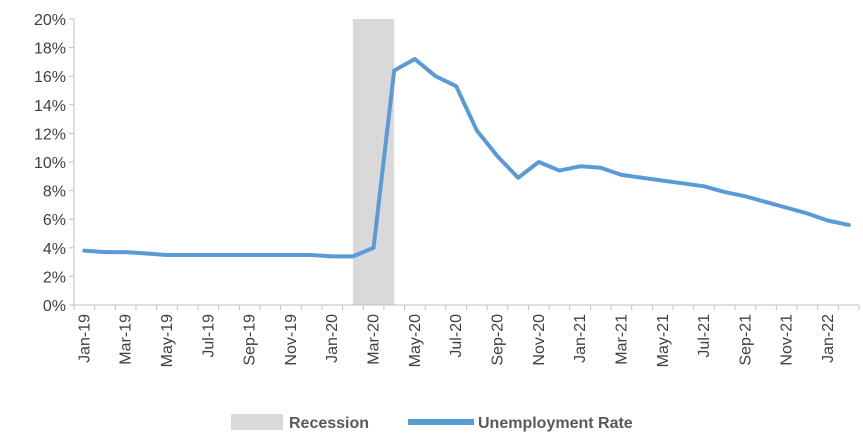  What do you see at coordinates (555, 423) in the screenshot?
I see `legend-unemployment-label: Unemployment Rate` at bounding box center [555, 423].